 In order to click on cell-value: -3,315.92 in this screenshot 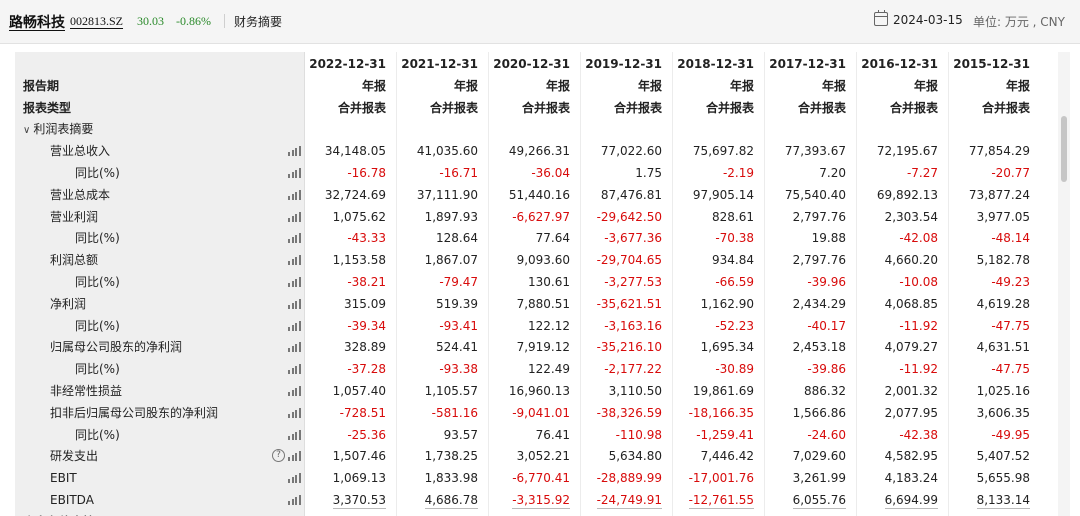, I will do `click(541, 501)`.